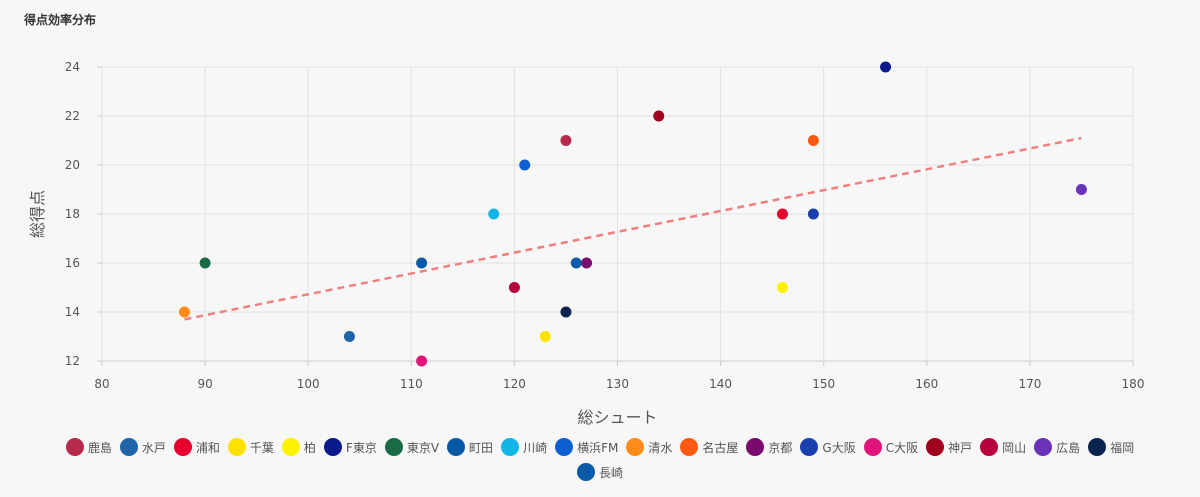 Image resolution: width=1200 pixels, height=497 pixels. What do you see at coordinates (598, 447) in the screenshot?
I see `legend-label: 横浜FM` at bounding box center [598, 447].